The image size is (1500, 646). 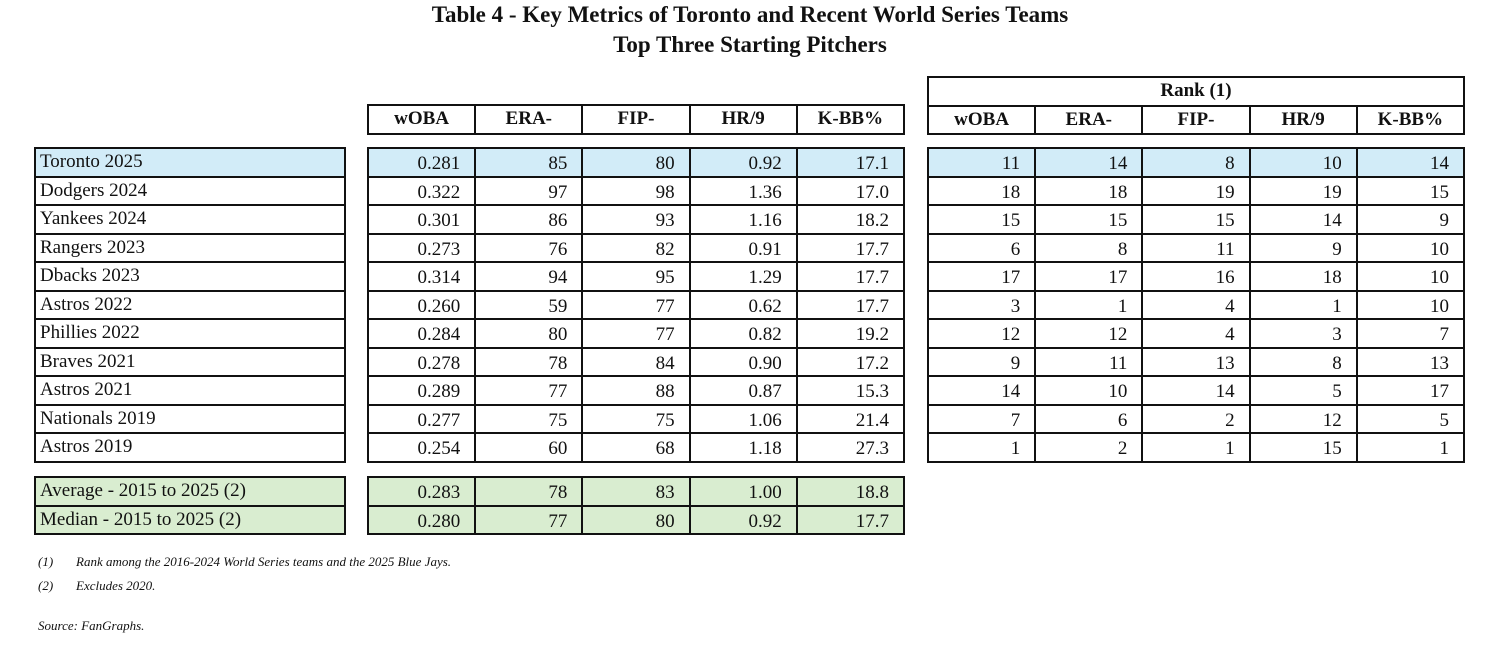 What do you see at coordinates (1196, 119) in the screenshot?
I see `rank-column-header: FIP-` at bounding box center [1196, 119].